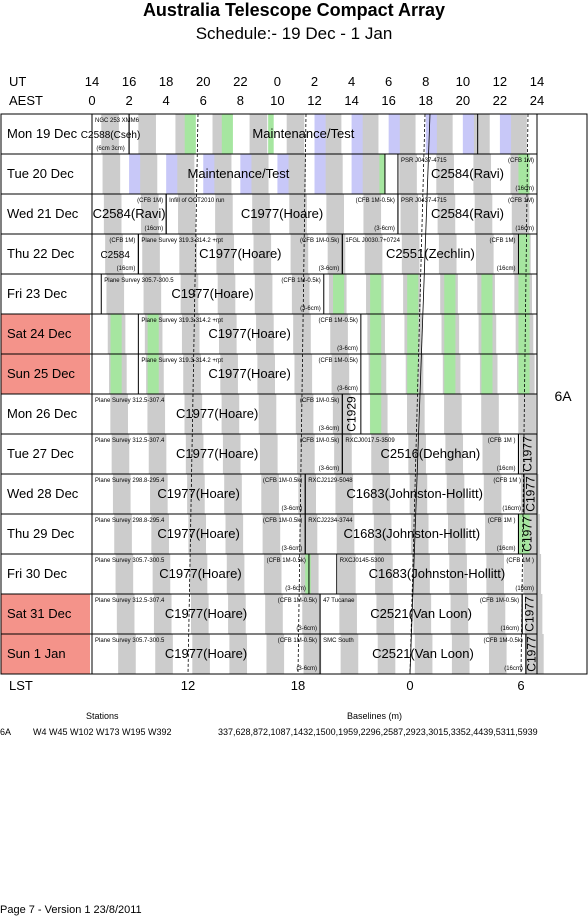  I want to click on day-label: Mon 26 Dec, so click(42, 413).